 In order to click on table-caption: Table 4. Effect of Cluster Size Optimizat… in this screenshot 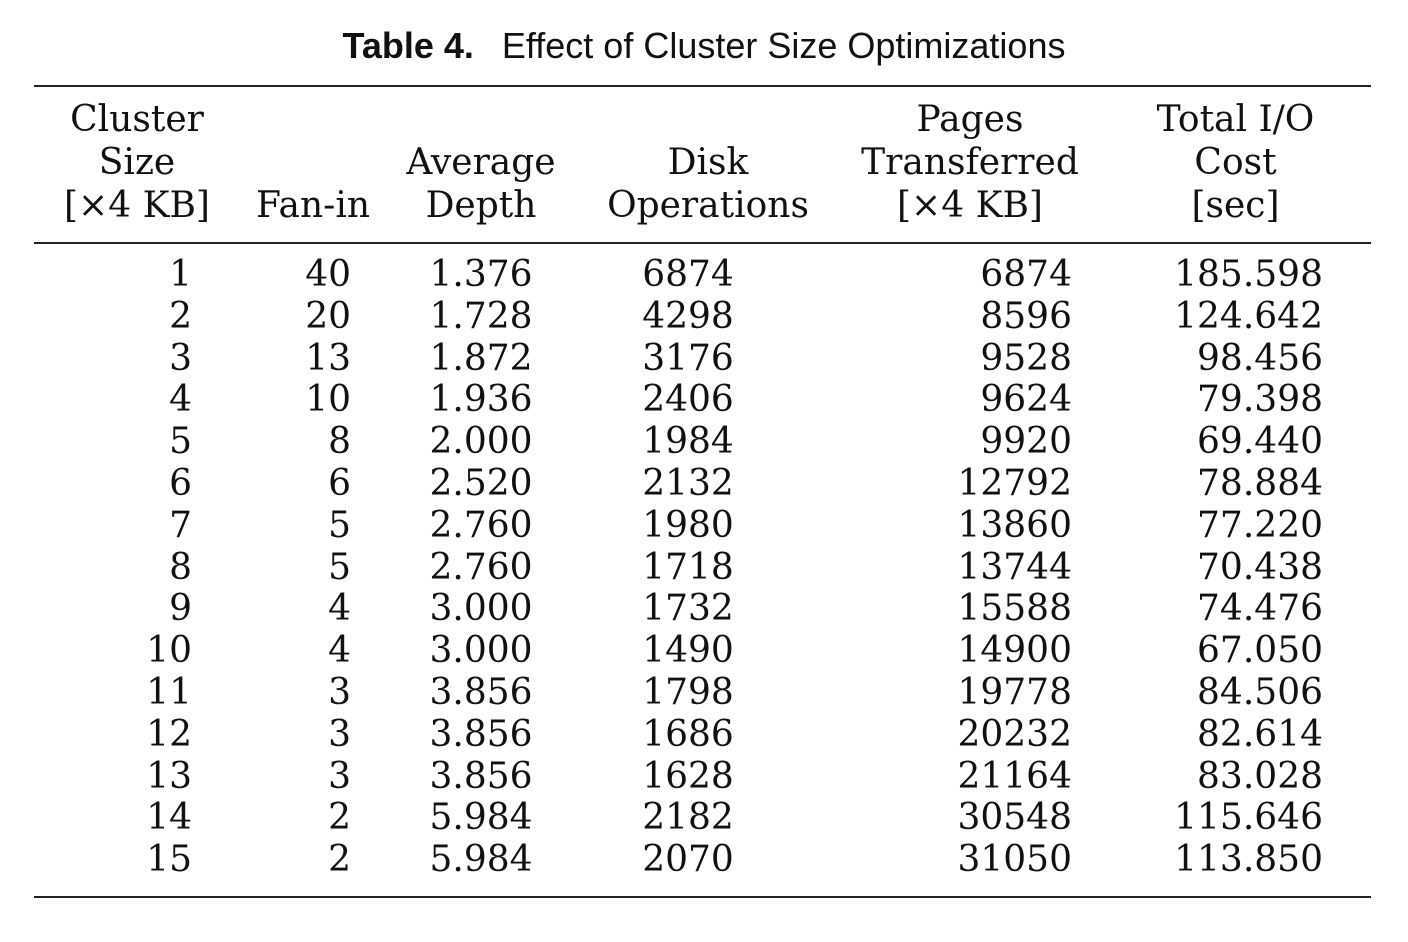, I will do `click(704, 46)`.